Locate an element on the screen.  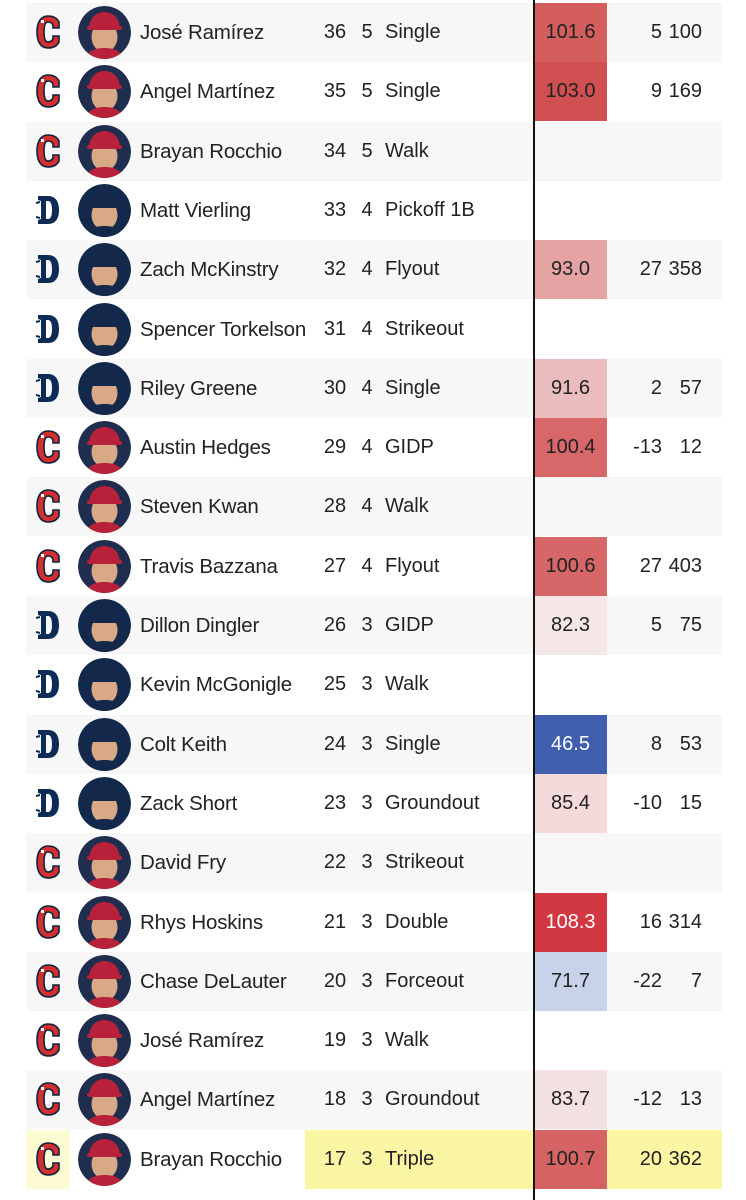
player-name: Riley Greene is located at coordinates (199, 388).